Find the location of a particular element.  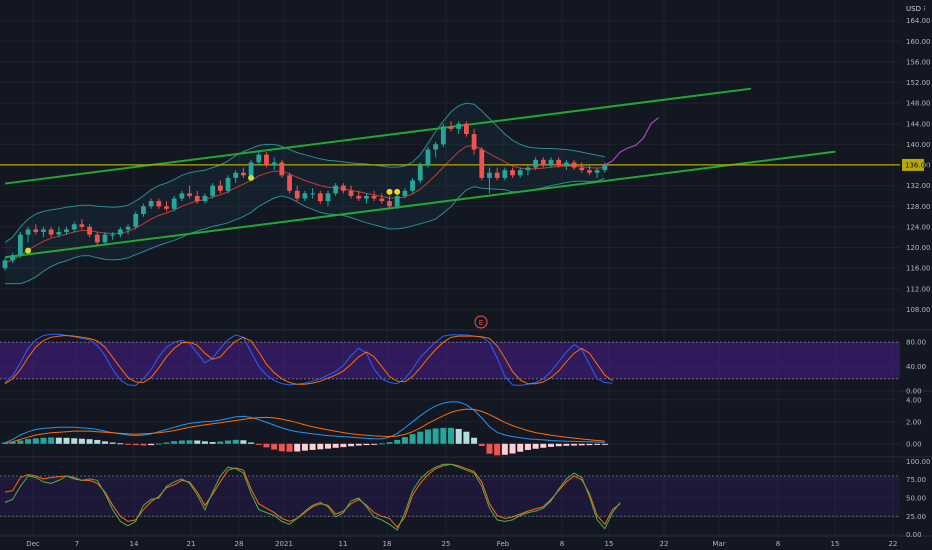

date-axis: Dec 7 14 21 28 2021 11 18 25 Feb 8 15 22 Mar 8 15 22 is located at coordinates (461, 544).